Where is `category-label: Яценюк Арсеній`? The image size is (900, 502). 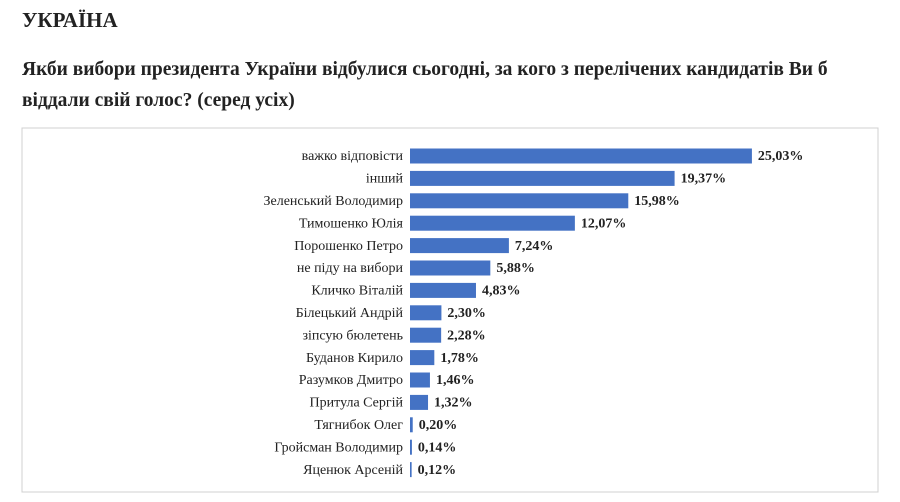
category-label: Яценюк Арсеній is located at coordinates (353, 470).